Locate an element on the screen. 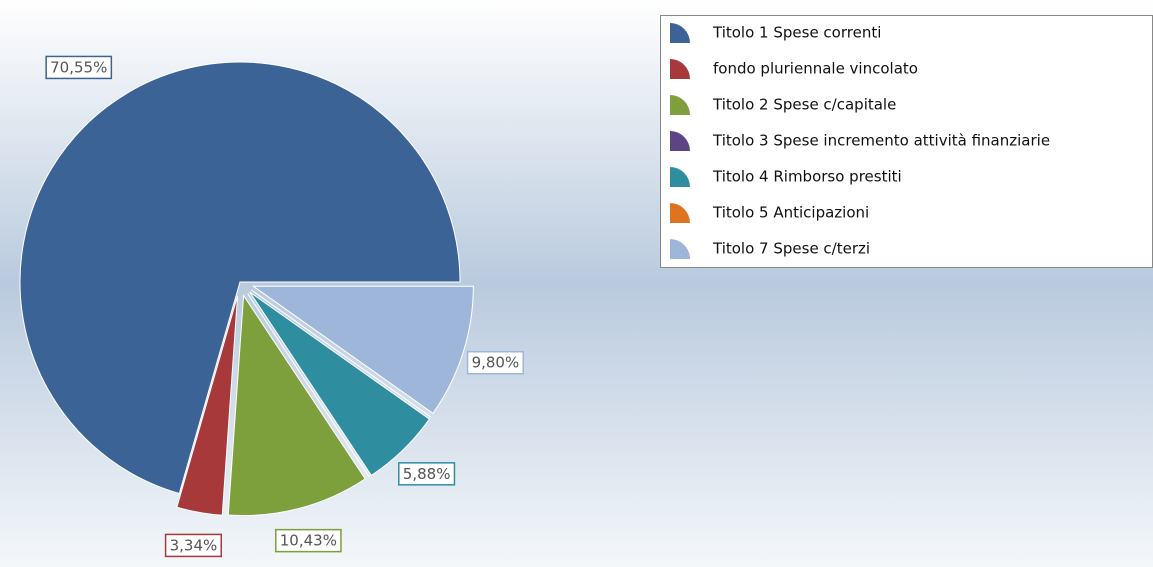 This screenshot has height=567, width=1153. value-label: 70,55% is located at coordinates (78, 67).